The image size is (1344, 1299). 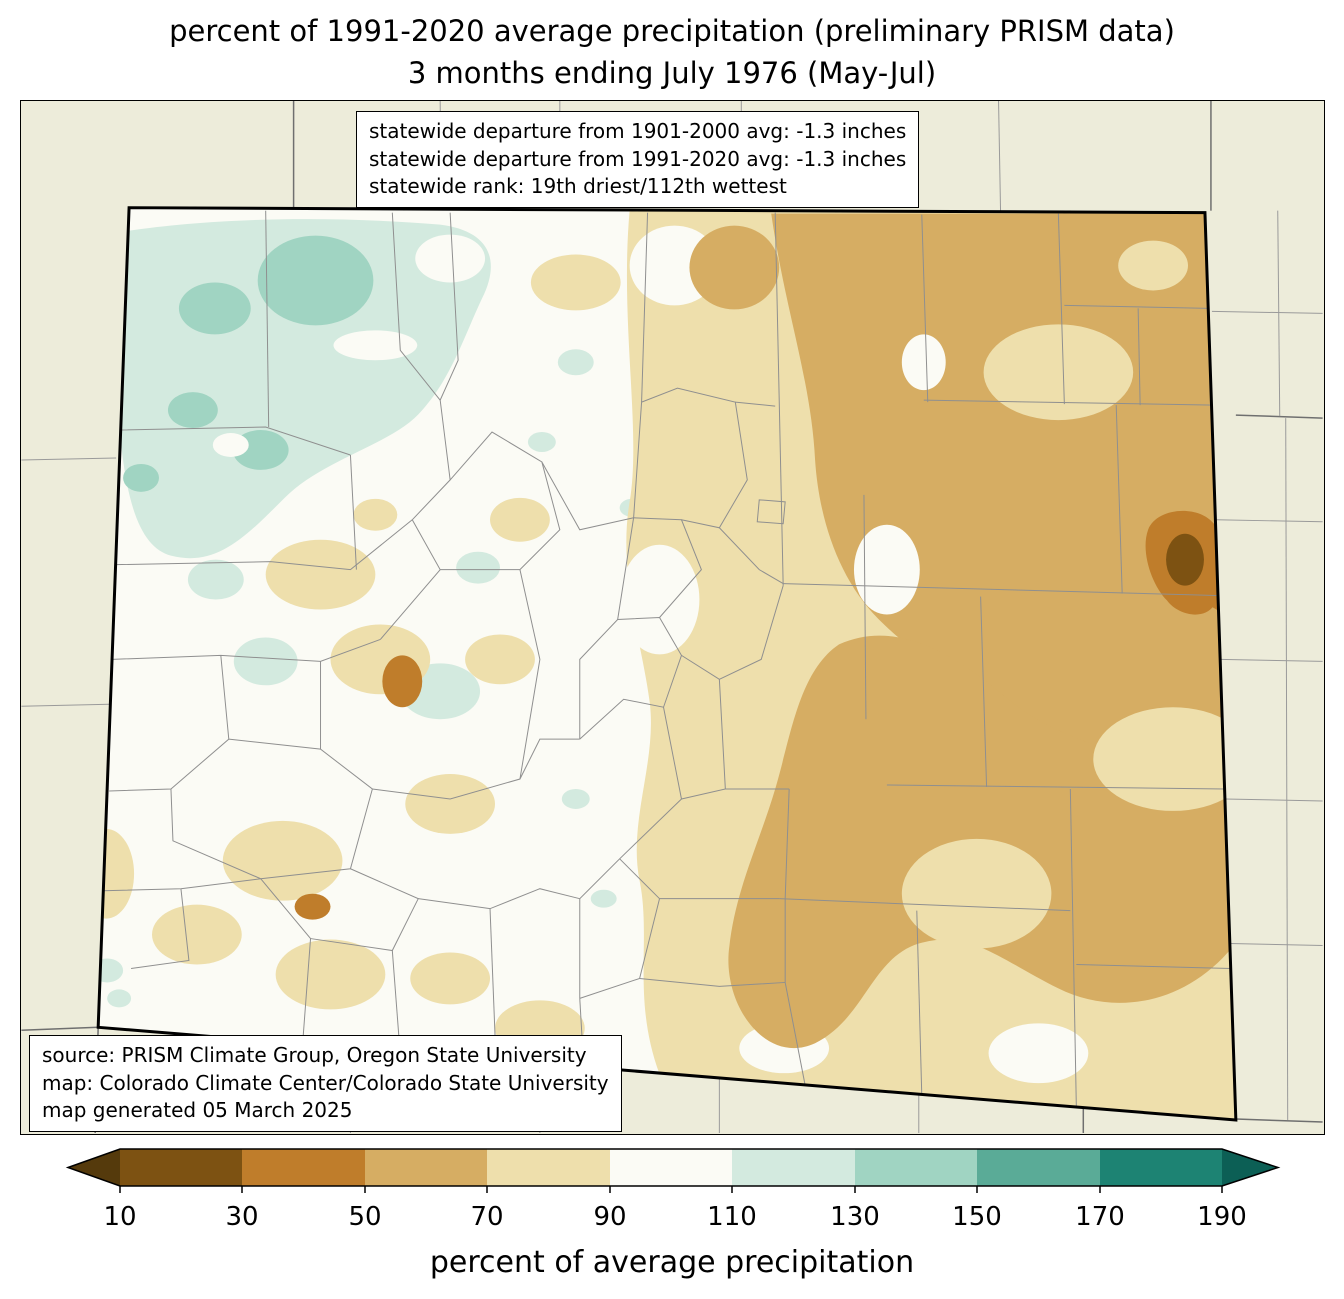 What do you see at coordinates (1250, 1167) in the screenshot?
I see `colorbar-arrow-right` at bounding box center [1250, 1167].